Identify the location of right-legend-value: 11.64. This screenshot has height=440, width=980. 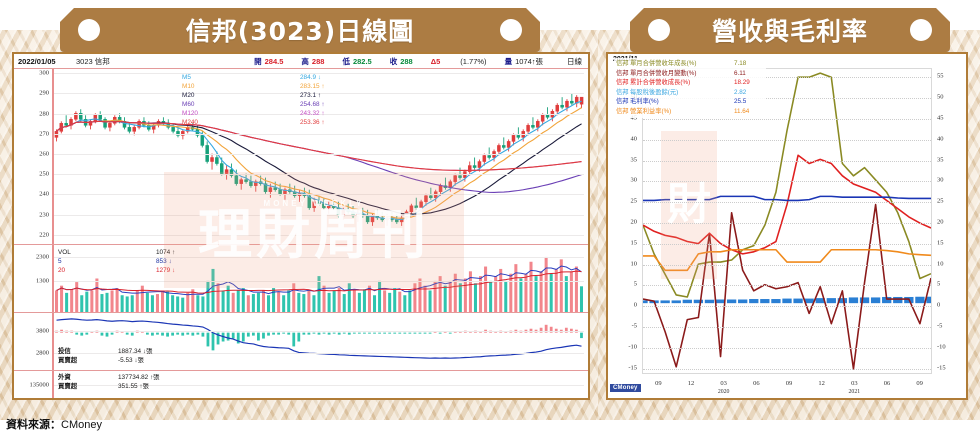
(742, 111).